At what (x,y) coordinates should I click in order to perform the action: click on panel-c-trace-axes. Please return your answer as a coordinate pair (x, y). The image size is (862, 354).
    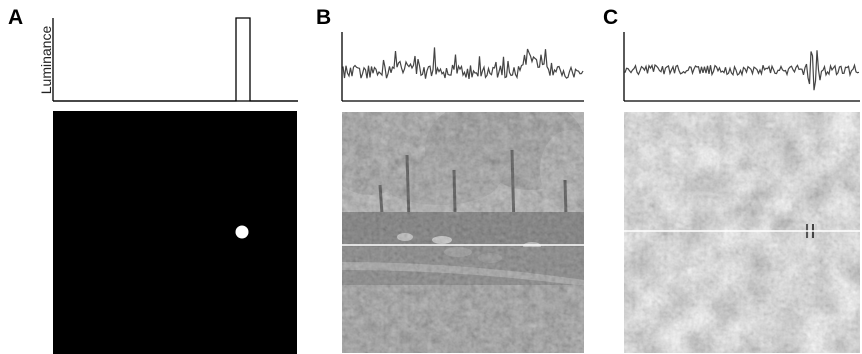
    Looking at the image, I should click on (741, 67).